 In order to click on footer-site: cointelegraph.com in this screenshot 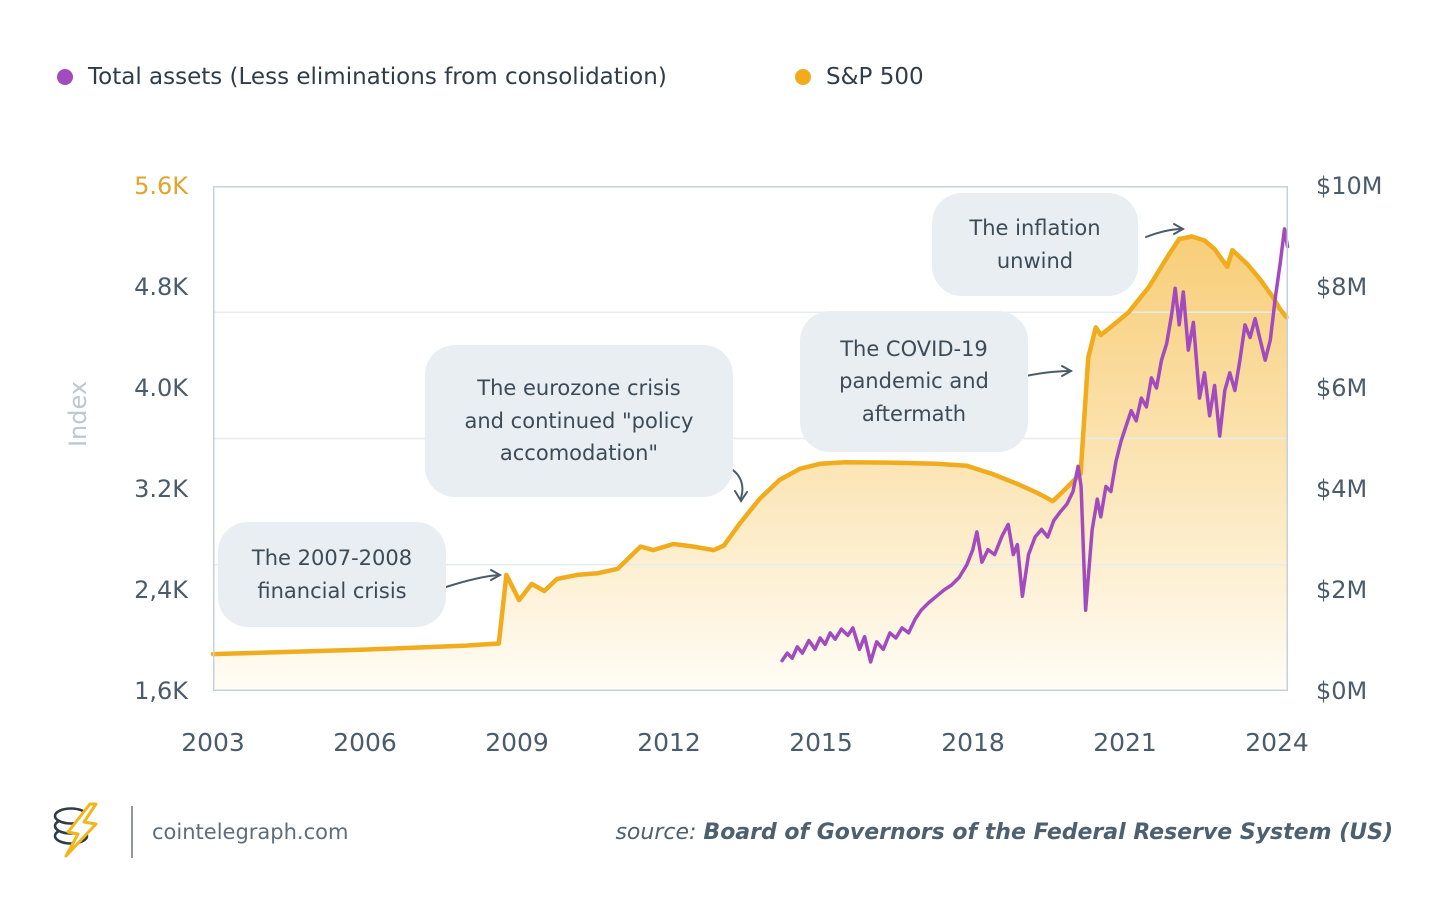, I will do `click(250, 832)`.